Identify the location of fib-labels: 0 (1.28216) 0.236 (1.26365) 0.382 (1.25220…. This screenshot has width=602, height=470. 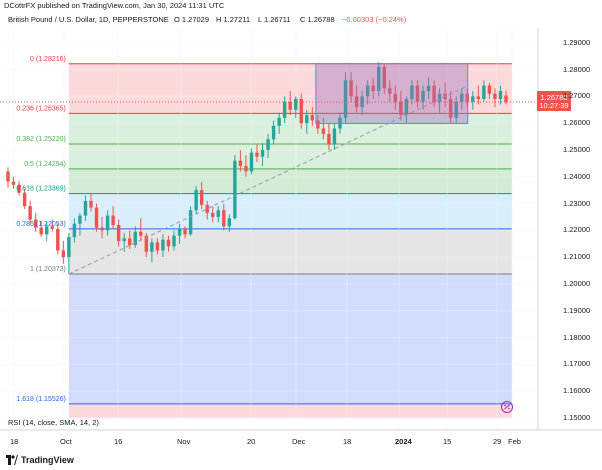
(40, 229).